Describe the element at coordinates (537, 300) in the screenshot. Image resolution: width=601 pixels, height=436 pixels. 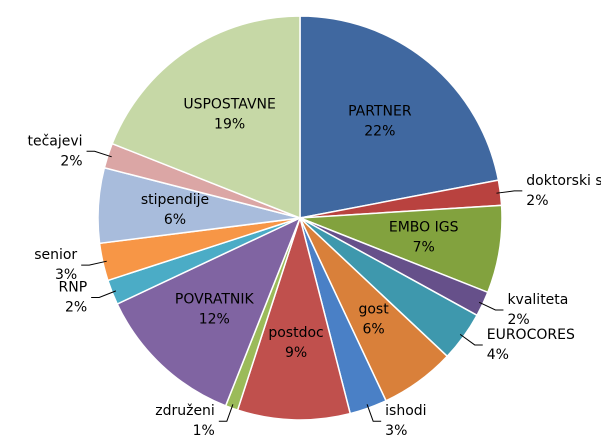
I see `slice-label: kvaliteta` at that location.